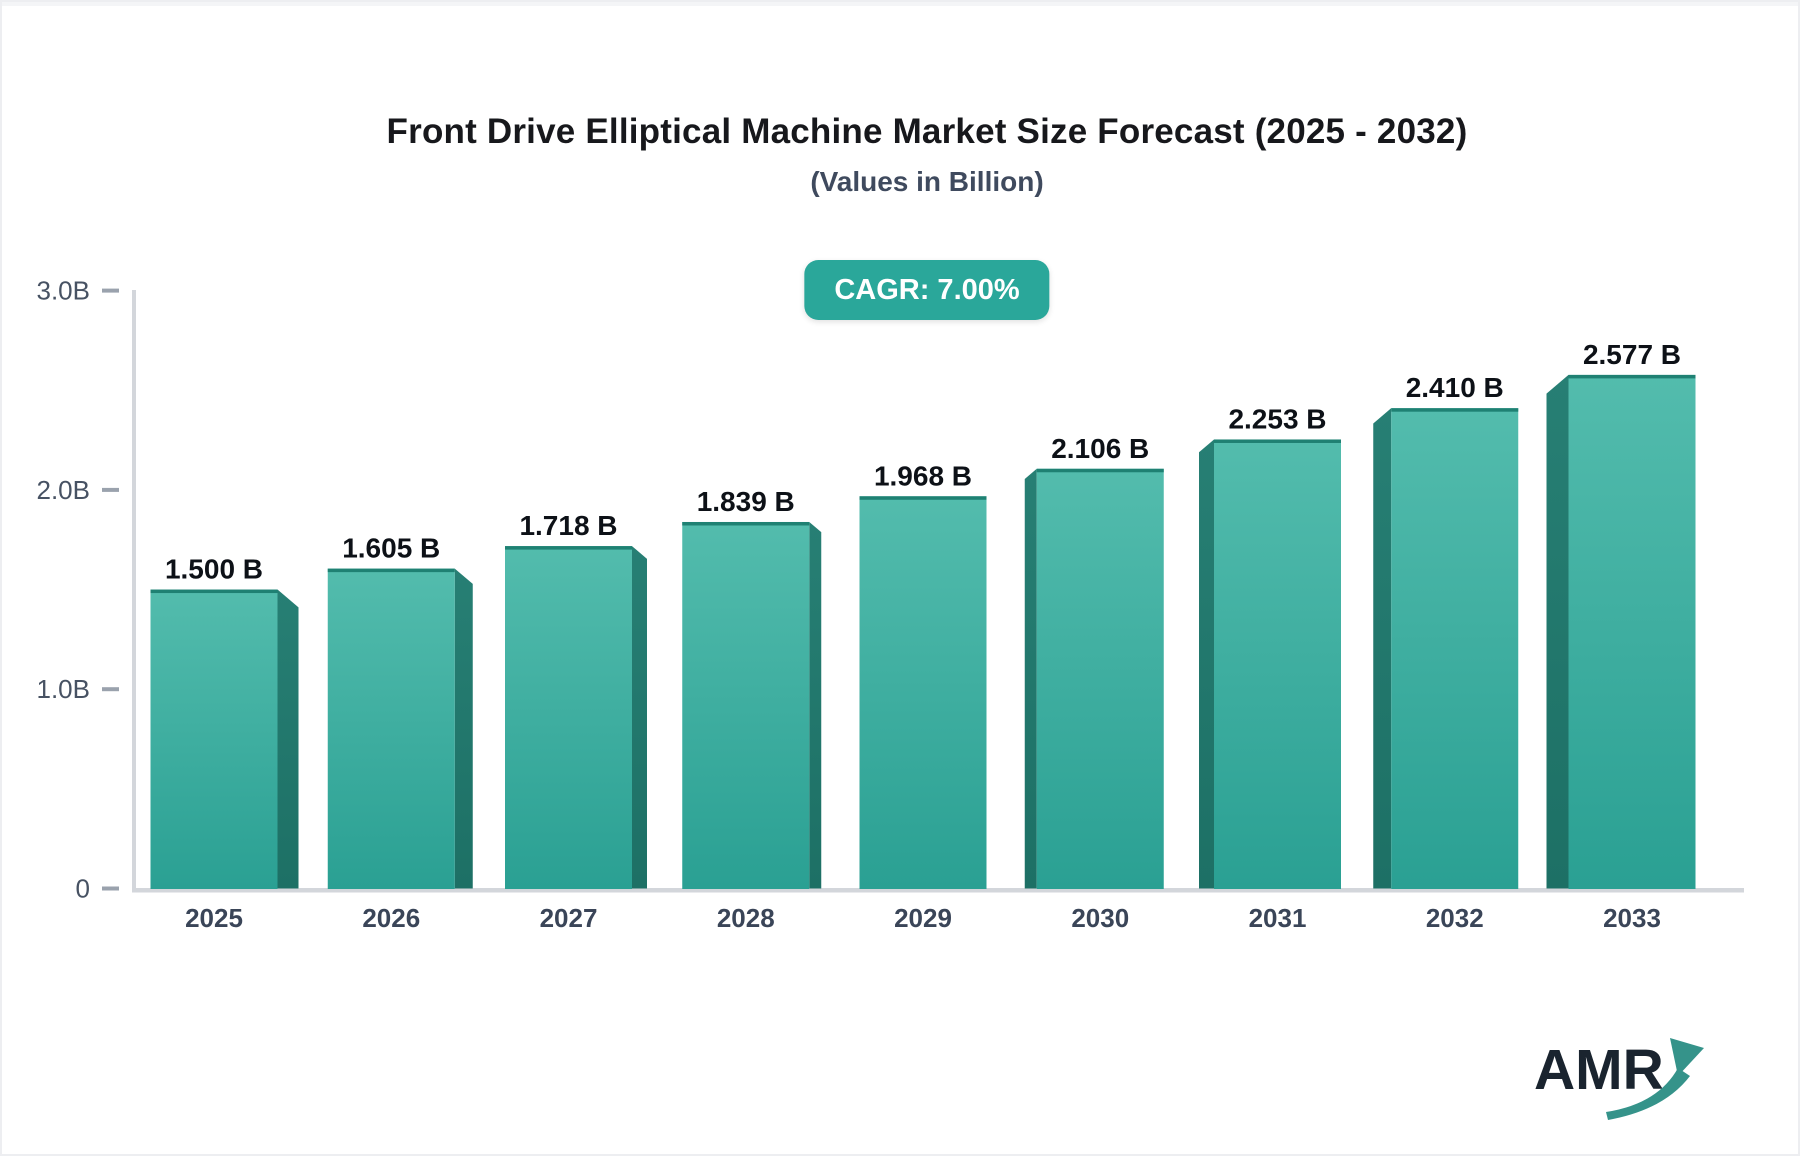  I want to click on bar-value-label: 2.577 B, so click(1632, 354).